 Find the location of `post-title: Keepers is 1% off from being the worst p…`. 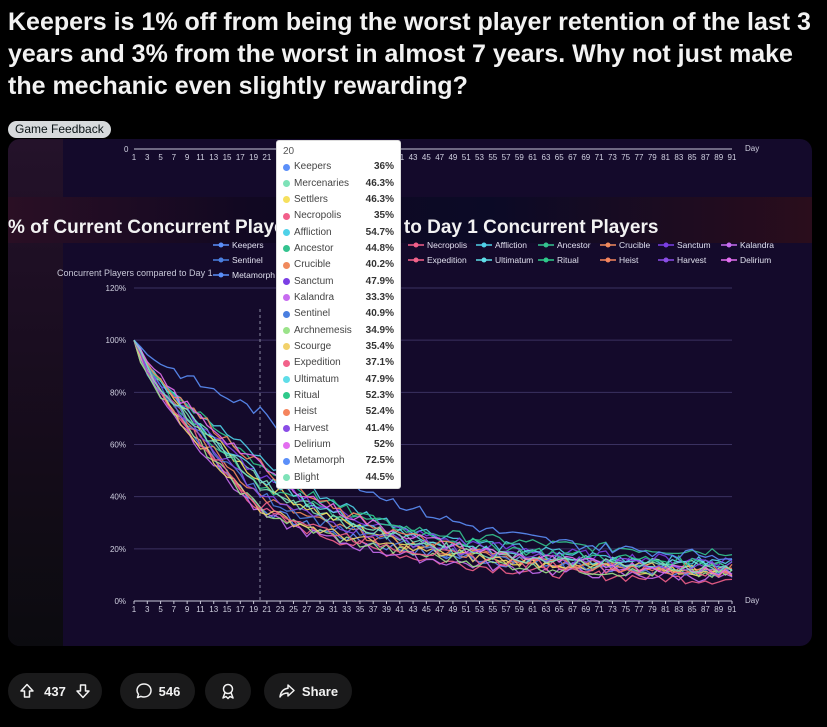

post-title: Keepers is 1% off from being the worst p… is located at coordinates (409, 54).